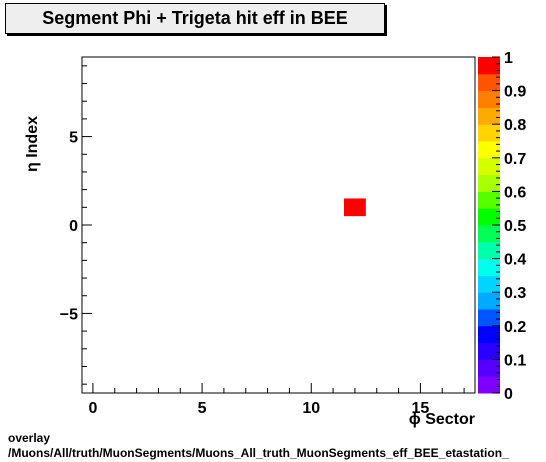 This screenshot has height=462, width=546. What do you see at coordinates (508, 394) in the screenshot?
I see `color-scale-label: 0` at bounding box center [508, 394].